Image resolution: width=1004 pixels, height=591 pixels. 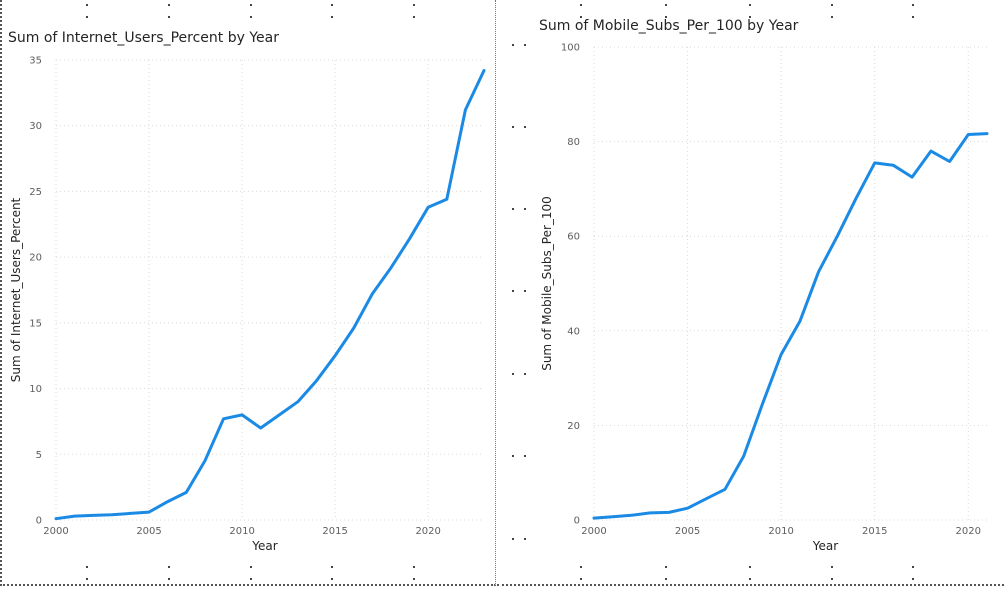 What do you see at coordinates (547, 283) in the screenshot?
I see `y-axis-title: Sum of Mobile_Subs_Per_100` at bounding box center [547, 283].